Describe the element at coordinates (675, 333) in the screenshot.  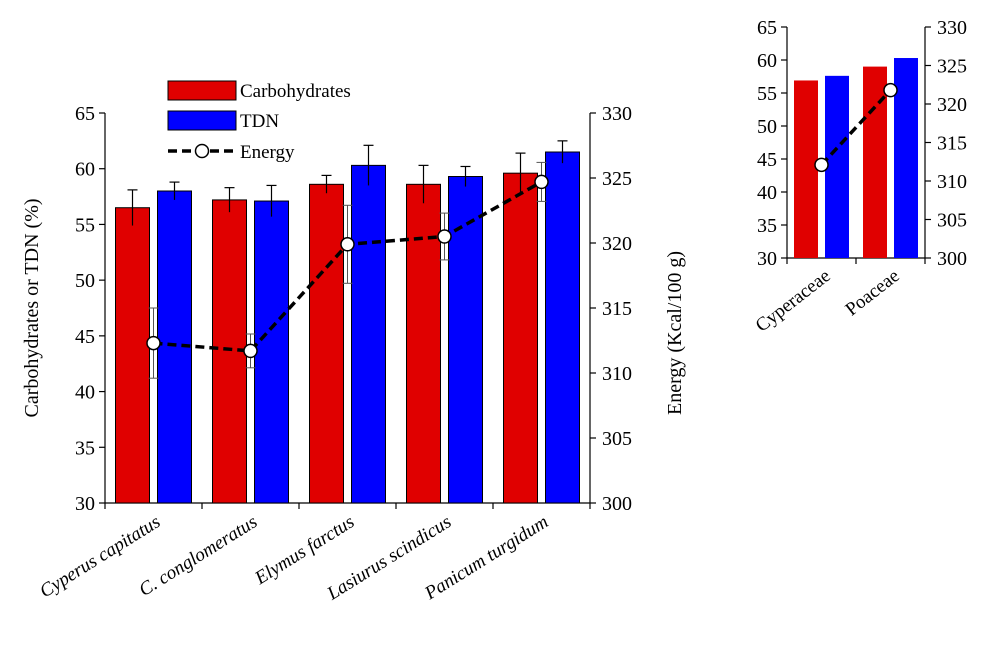
I see `right-axis-title: Energy (Kcal/100 g)` at that location.